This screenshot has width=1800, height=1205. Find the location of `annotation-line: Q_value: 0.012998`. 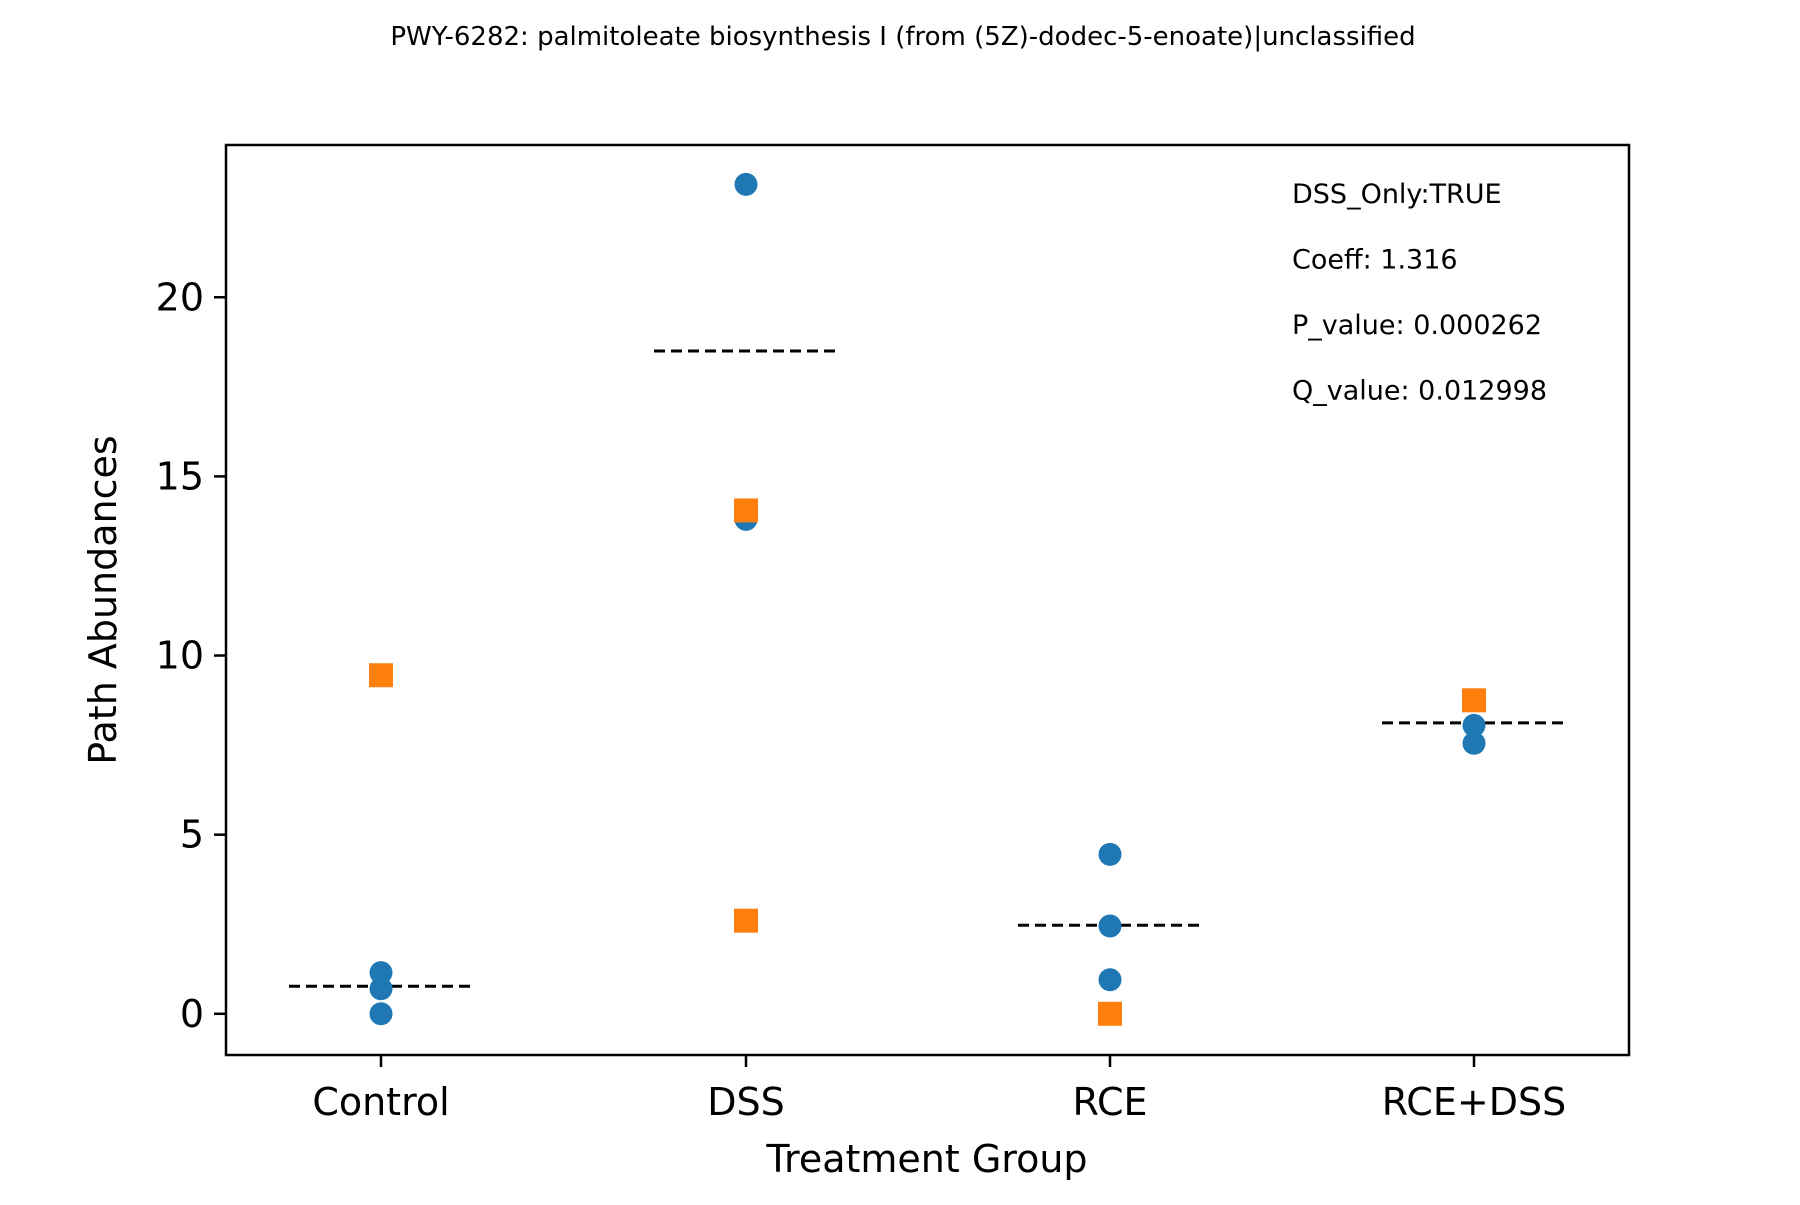

annotation-line: Q_value: 0.012998 is located at coordinates (1419, 391).